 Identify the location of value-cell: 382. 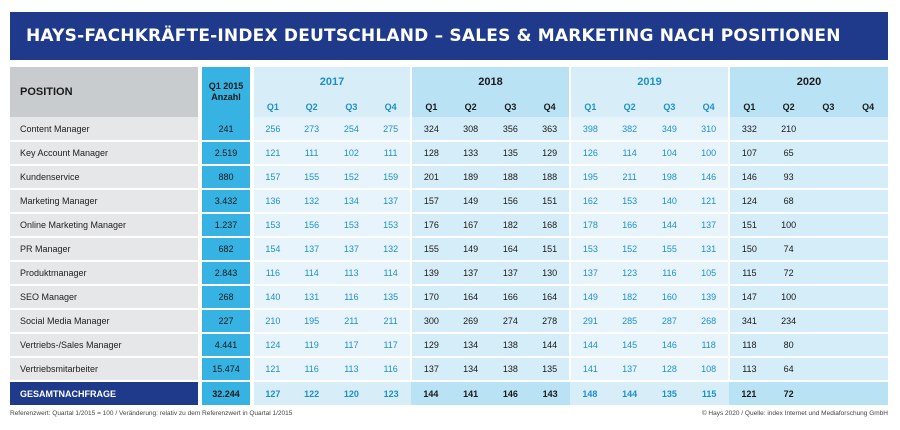
(629, 129).